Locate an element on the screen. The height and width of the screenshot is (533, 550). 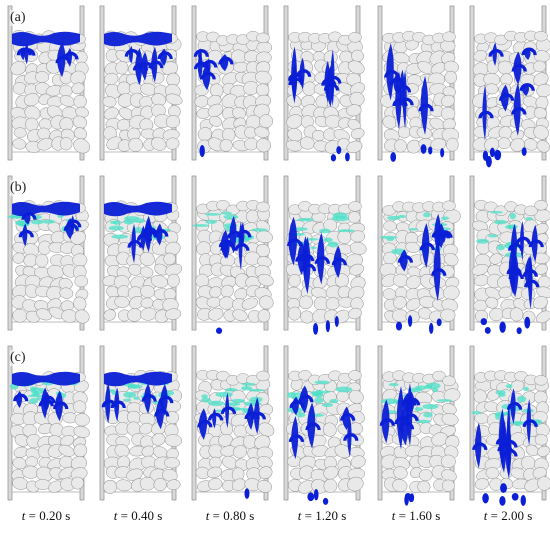
row-label: (b) is located at coordinates (18, 188).